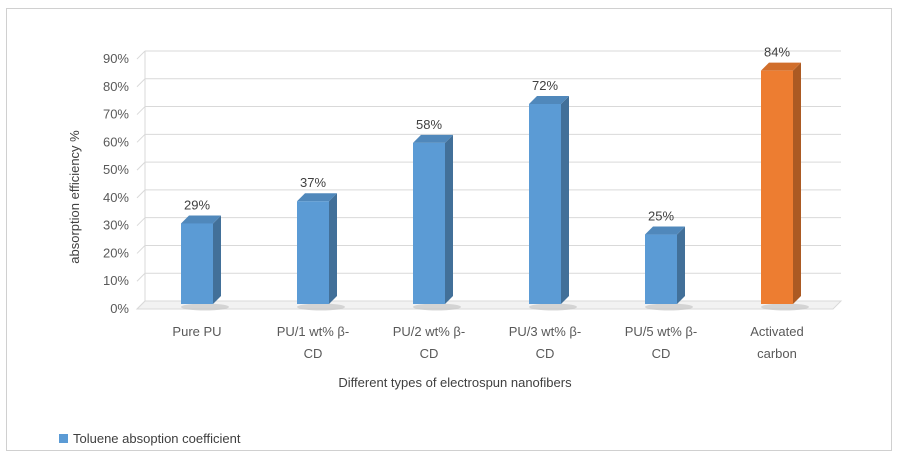 The image size is (901, 459). Describe the element at coordinates (116, 197) in the screenshot. I see `y-tick-label: 40%` at that location.